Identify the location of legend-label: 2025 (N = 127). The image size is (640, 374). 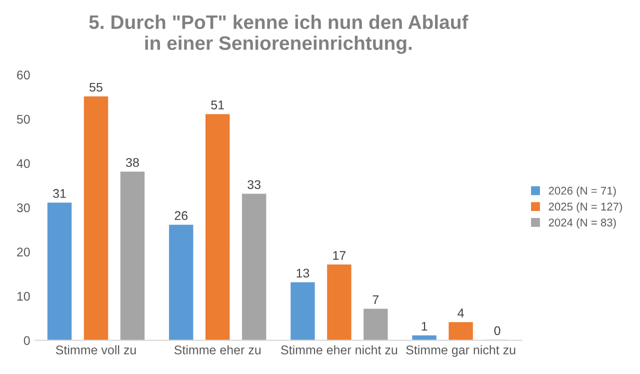
(585, 207).